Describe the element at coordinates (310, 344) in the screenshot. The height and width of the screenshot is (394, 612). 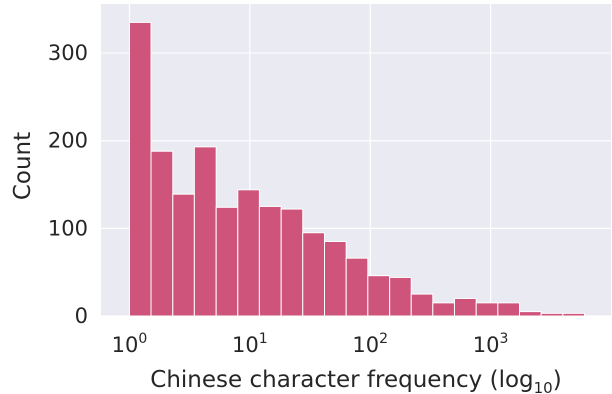
I see `x-axis-ticks: 10⁰ 10¹ 10² 10³` at that location.